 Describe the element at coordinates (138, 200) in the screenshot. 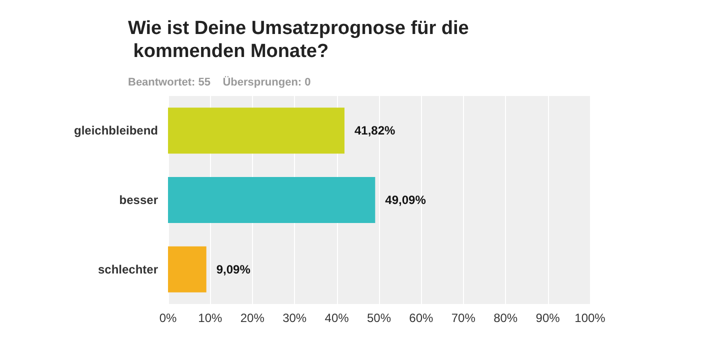

I see `y-tick-label: besser` at that location.